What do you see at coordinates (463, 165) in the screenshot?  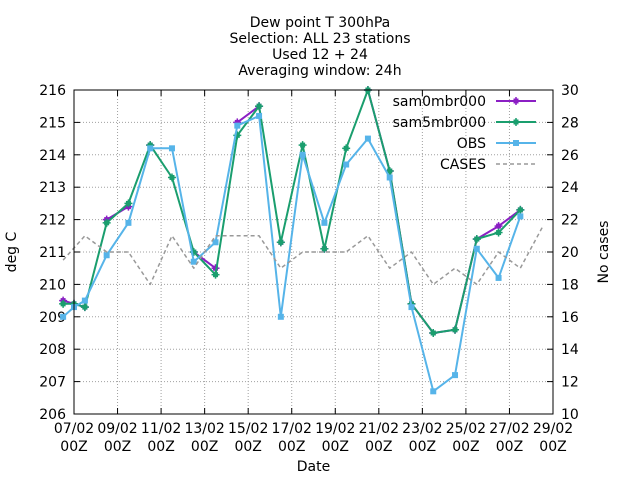 I see `legend-label: CASES` at bounding box center [463, 165].